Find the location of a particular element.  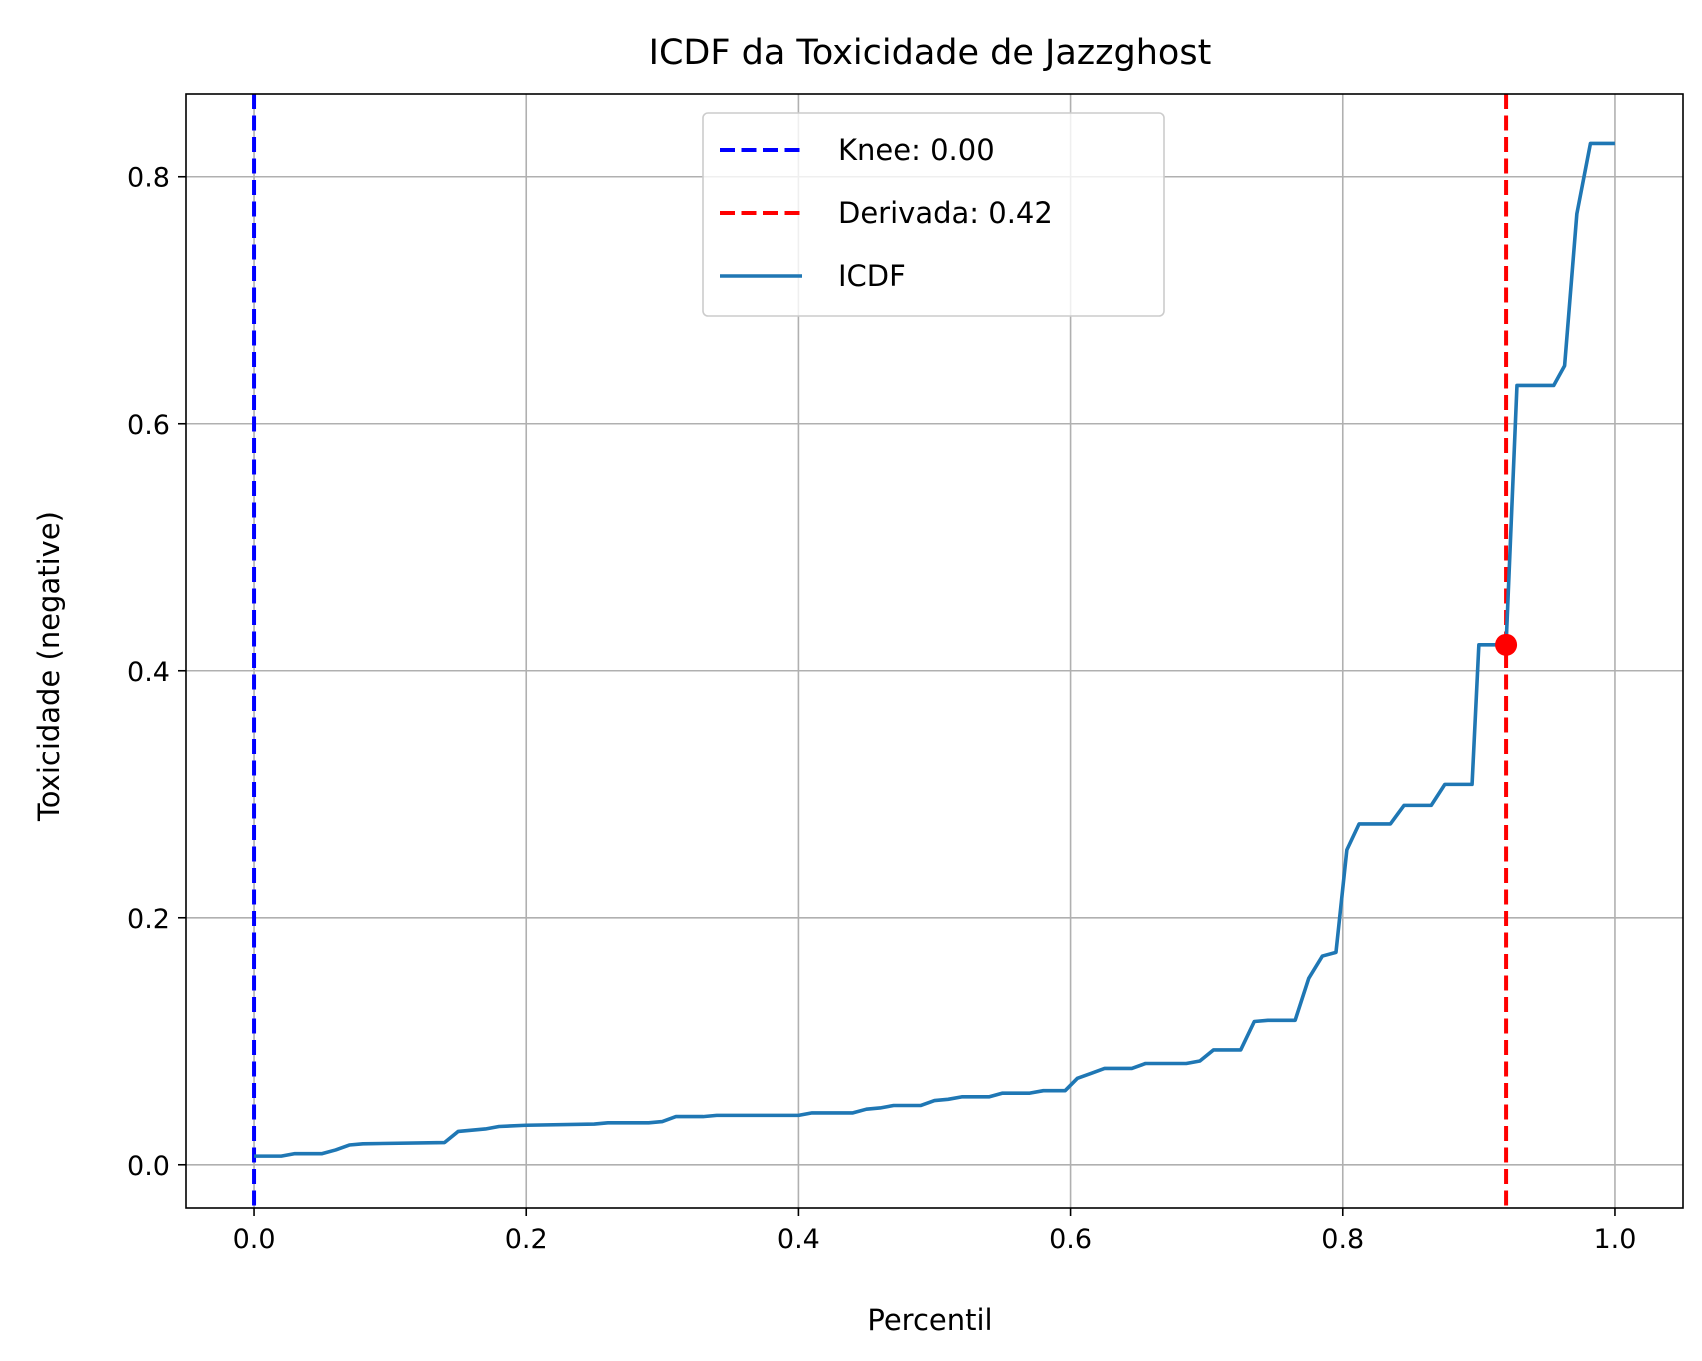

legend: Knee: 0.00 Derivada: 0.42 ICDF is located at coordinates (933, 214).